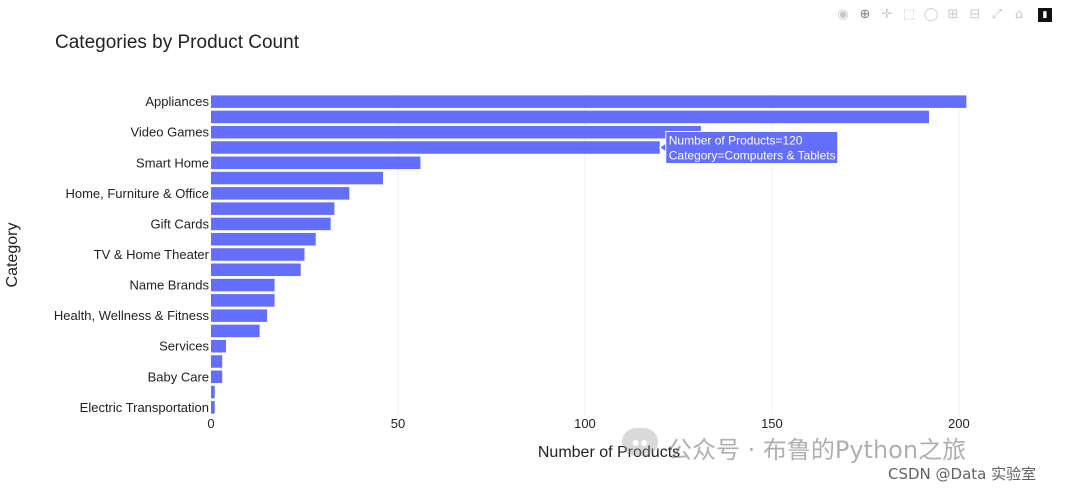 This screenshot has height=489, width=1080. Describe the element at coordinates (962, 474) in the screenshot. I see `watermark-credit: CSDN @Data 实验室` at that location.